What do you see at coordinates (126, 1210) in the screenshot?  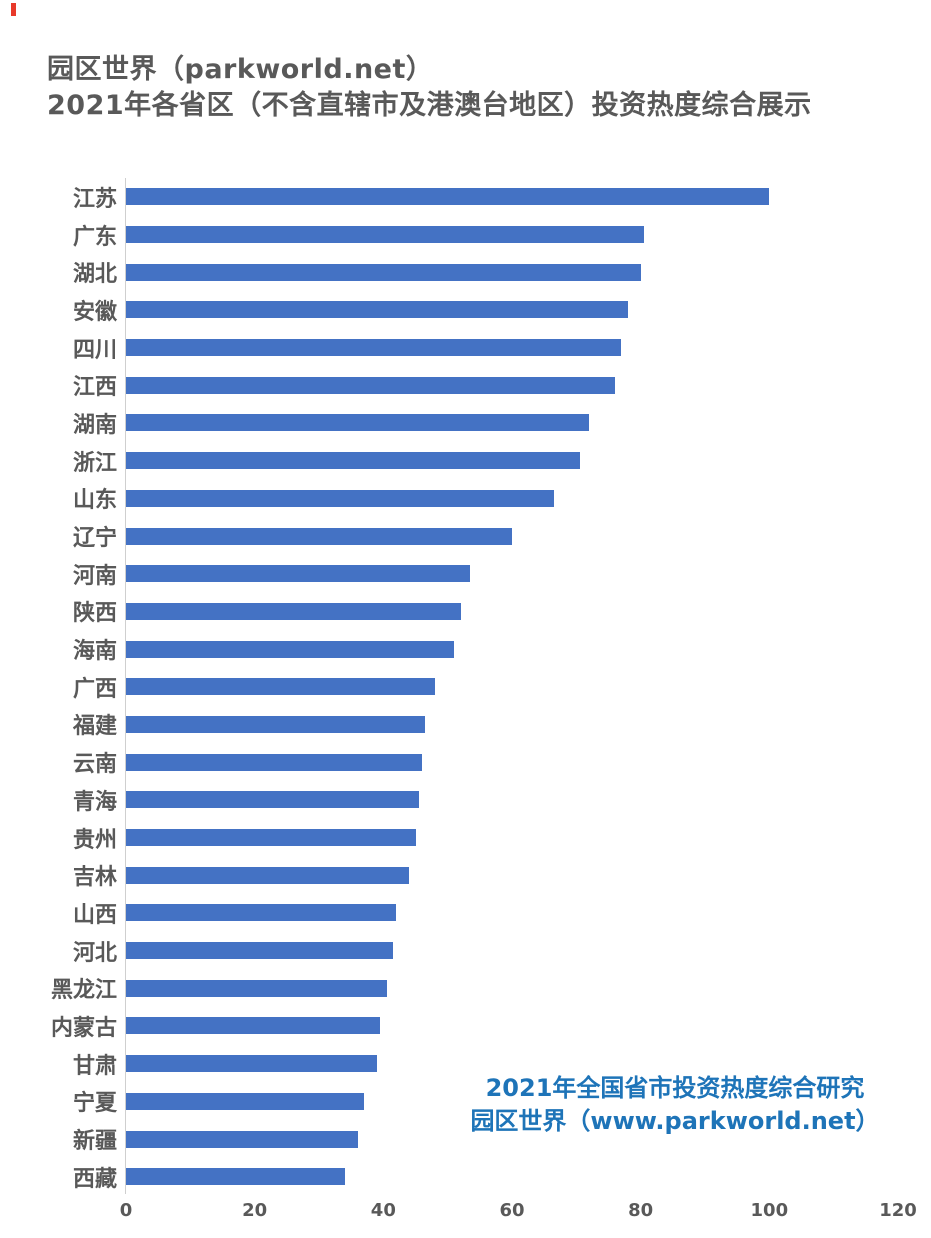 I see `x-tick-label: 0` at bounding box center [126, 1210].